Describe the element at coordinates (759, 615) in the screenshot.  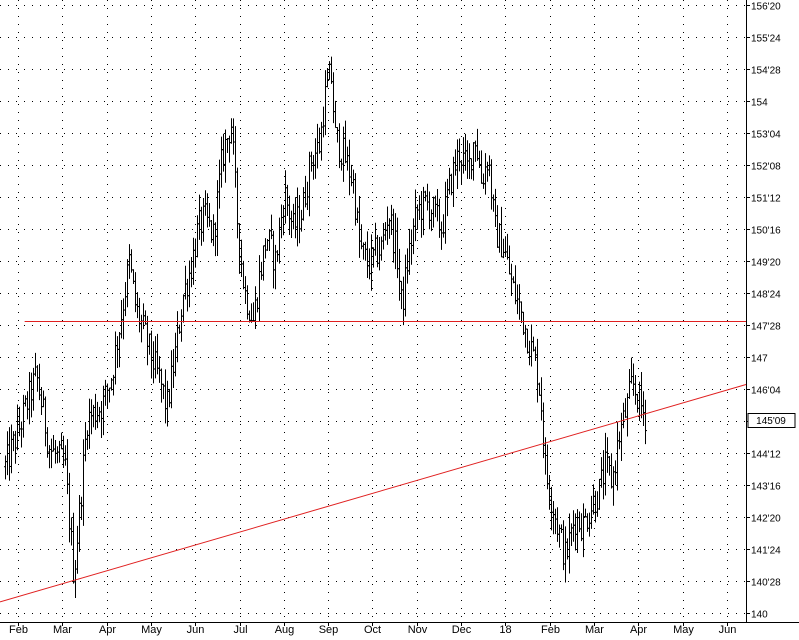
I see `y-tick-label: 140` at that location.